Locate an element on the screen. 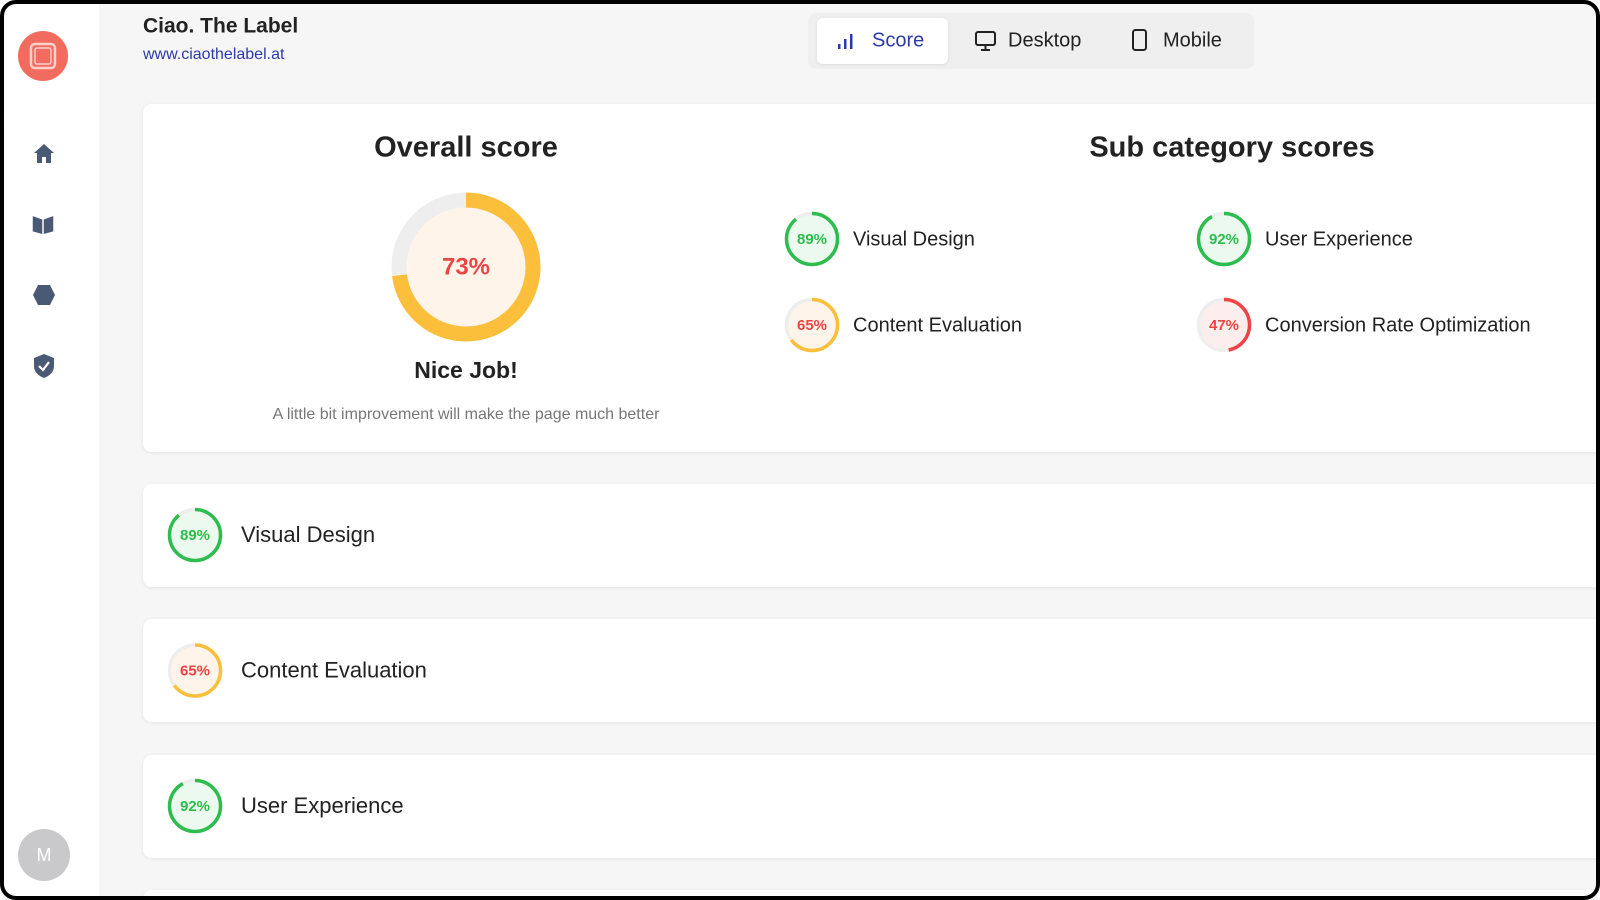 This screenshot has height=900, width=1600. tab-label: Desktop is located at coordinates (1044, 40).